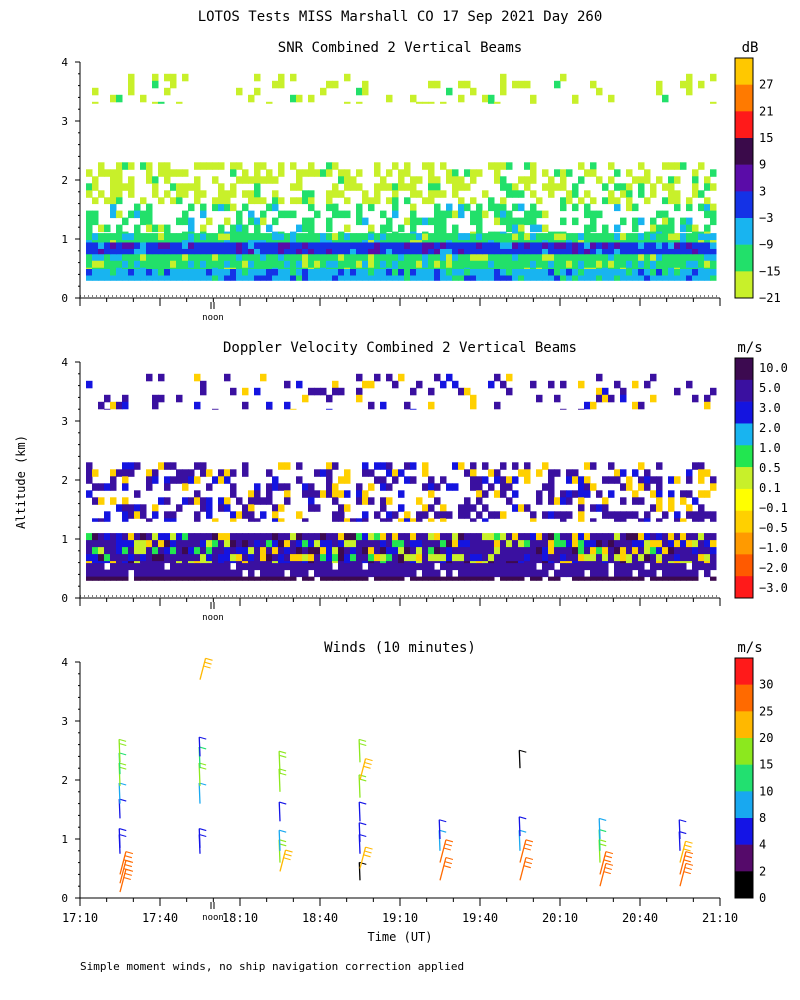  Describe the element at coordinates (770, 448) in the screenshot. I see `colorbar-tick-label: 1.0` at that location.